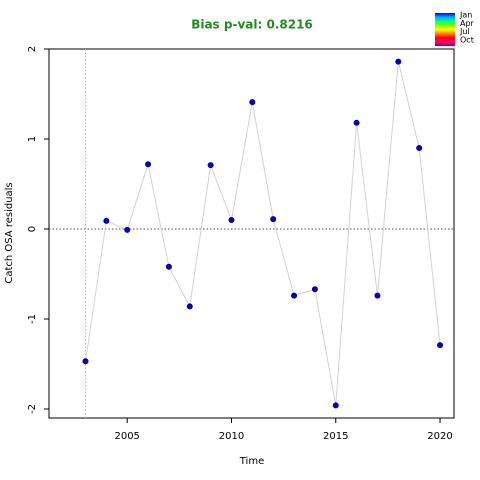 Image resolution: width=480 pixels, height=480 pixels. I want to click on color-bar, so click(445, 29).